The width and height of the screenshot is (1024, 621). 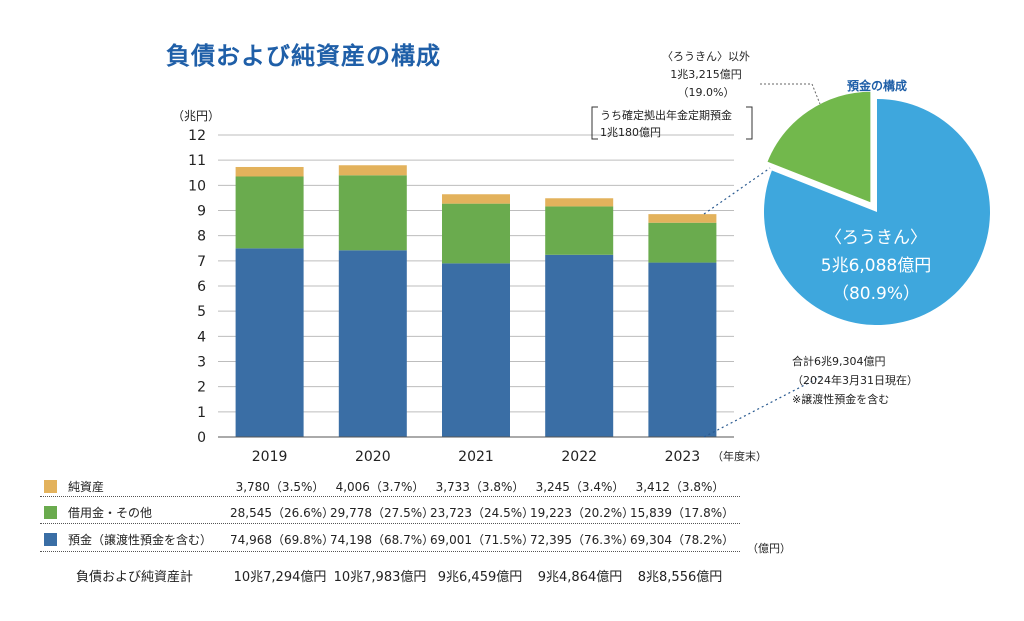 What do you see at coordinates (737, 191) in the screenshot?
I see `connector-top` at bounding box center [737, 191].